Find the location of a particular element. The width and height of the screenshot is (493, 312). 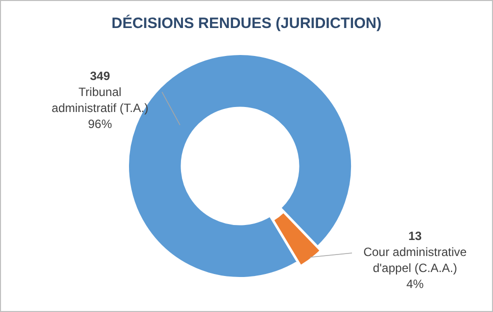

slice-label: Cour administrative d'appel (C.A.A.) is located at coordinates (415, 260).